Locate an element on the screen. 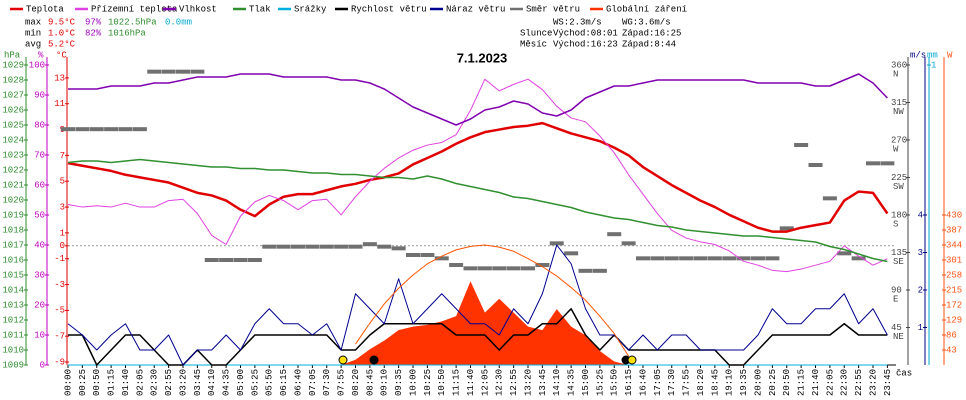 This screenshot has width=966, height=400. tick-label: 5 is located at coordinates (62, 182).